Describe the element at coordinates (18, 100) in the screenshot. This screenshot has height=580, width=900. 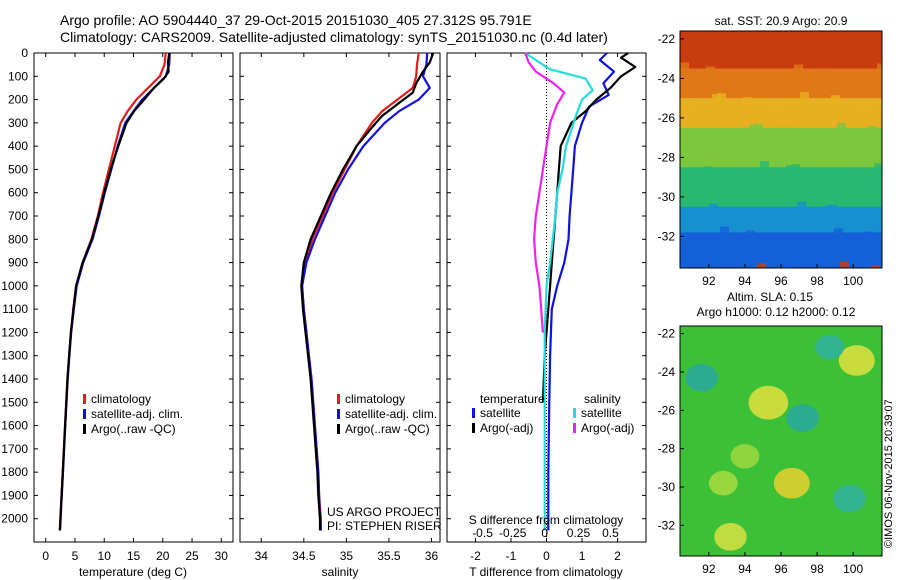
I see `y-tick-label: 200` at that location.